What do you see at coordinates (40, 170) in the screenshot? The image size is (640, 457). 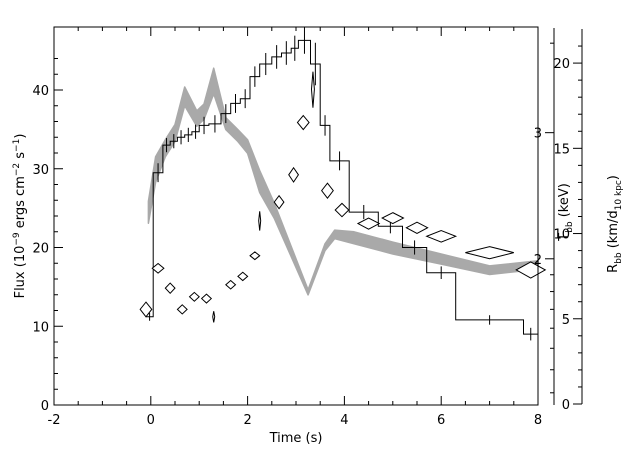 I see `flux-tick-label-30: 30` at bounding box center [40, 170].